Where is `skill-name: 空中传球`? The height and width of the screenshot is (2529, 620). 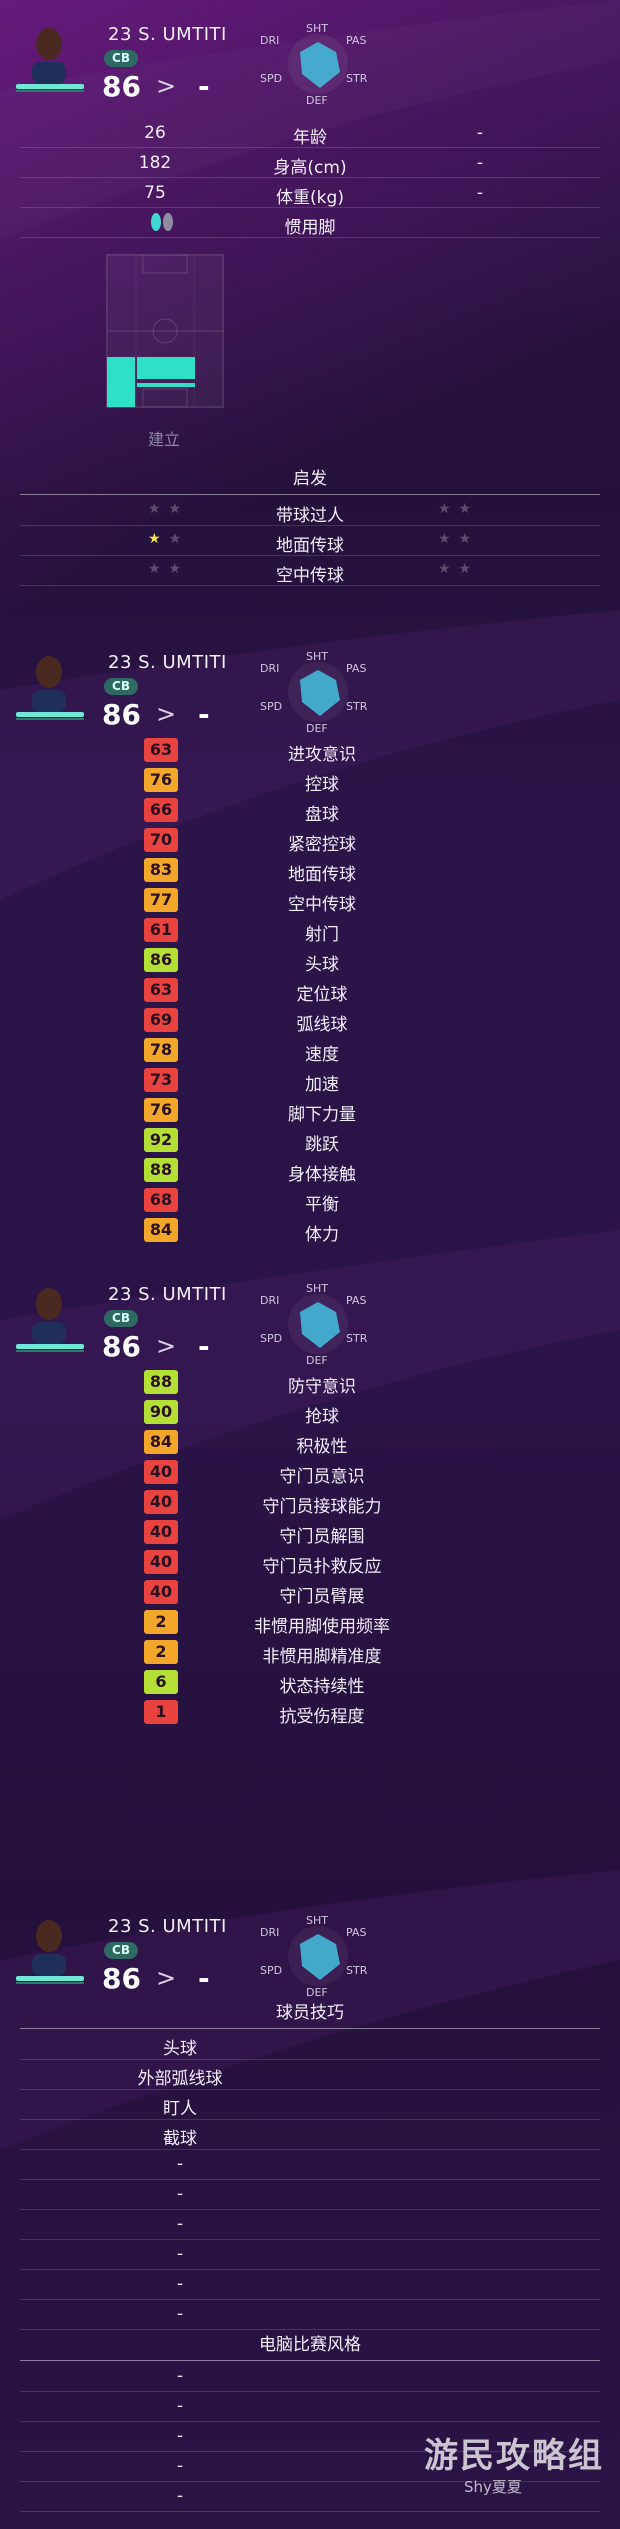
skill-name: 空中传球 is located at coordinates (310, 576).